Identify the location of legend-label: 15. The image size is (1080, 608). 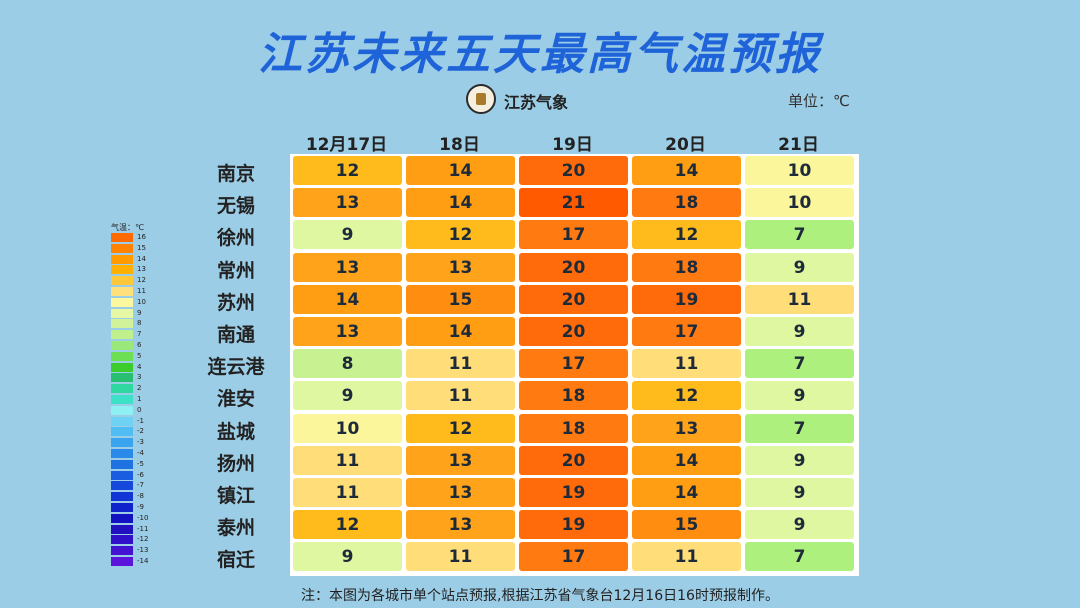
(141, 247).